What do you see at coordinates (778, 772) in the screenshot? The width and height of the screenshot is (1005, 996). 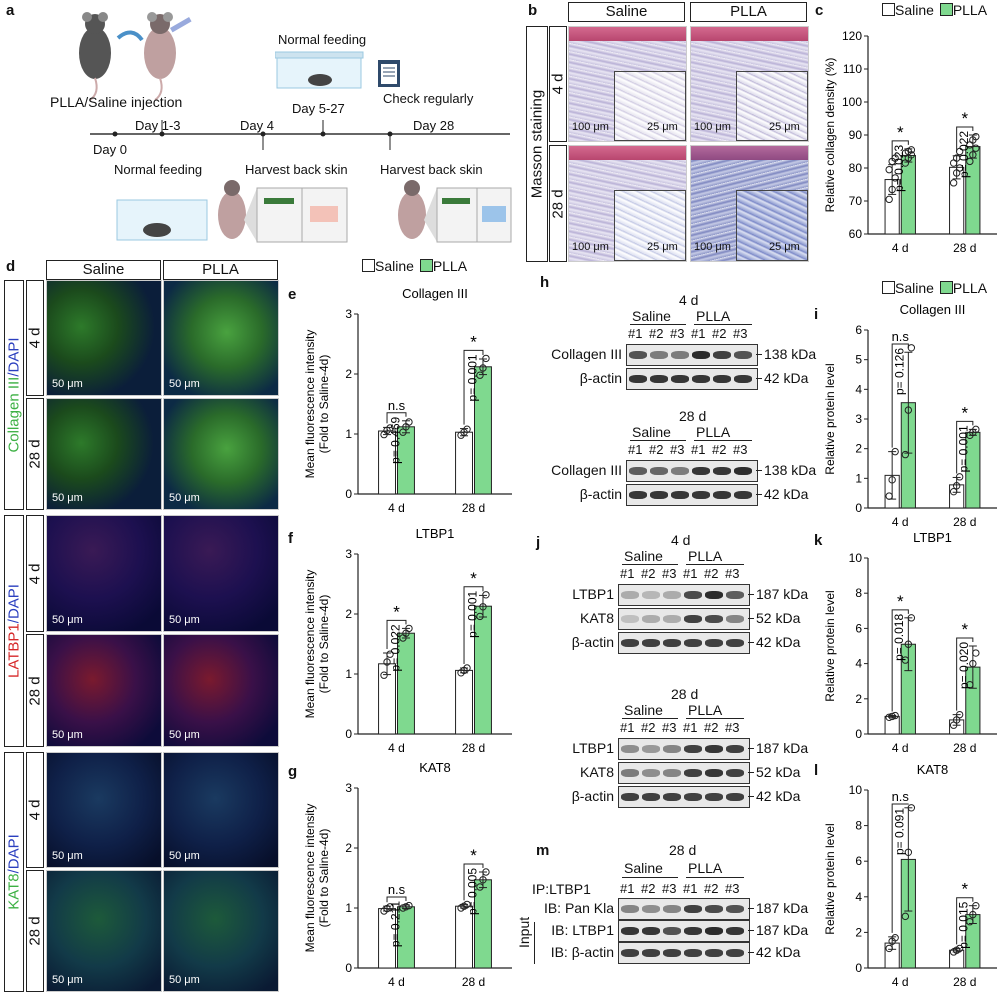 I see `kda-label: 52 kDa` at bounding box center [778, 772].